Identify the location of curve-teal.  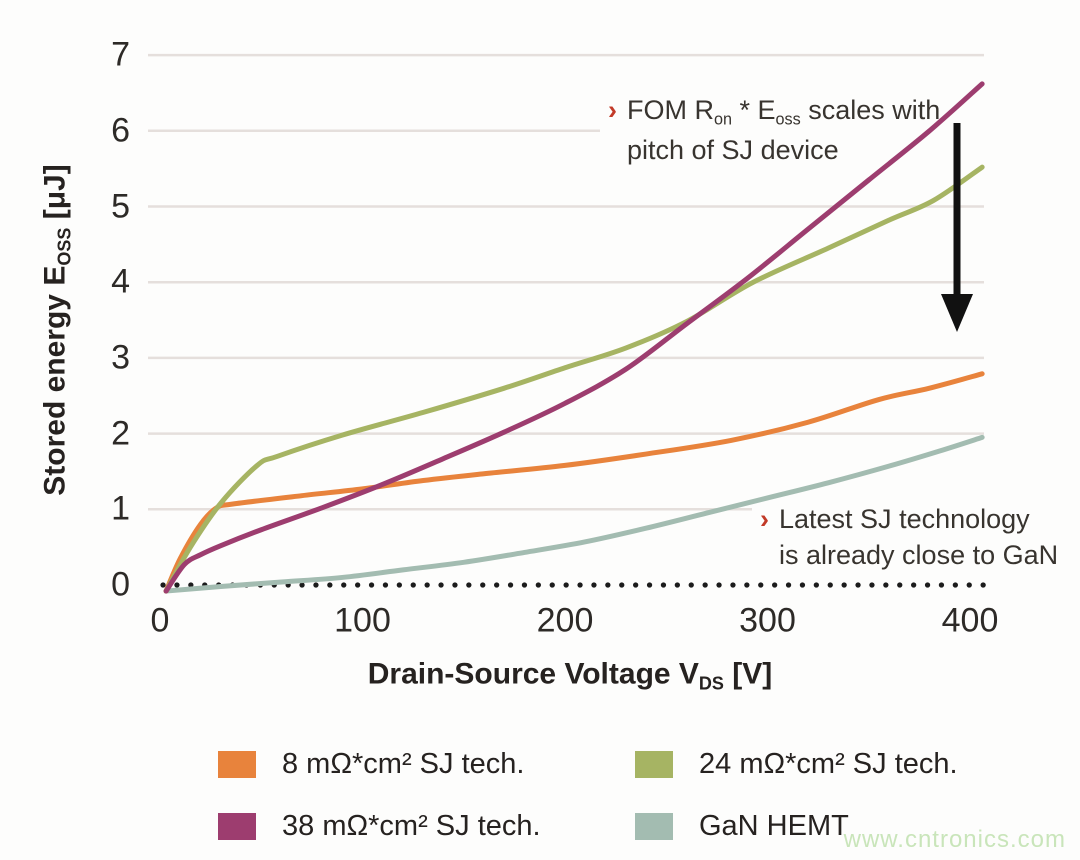
(574, 514).